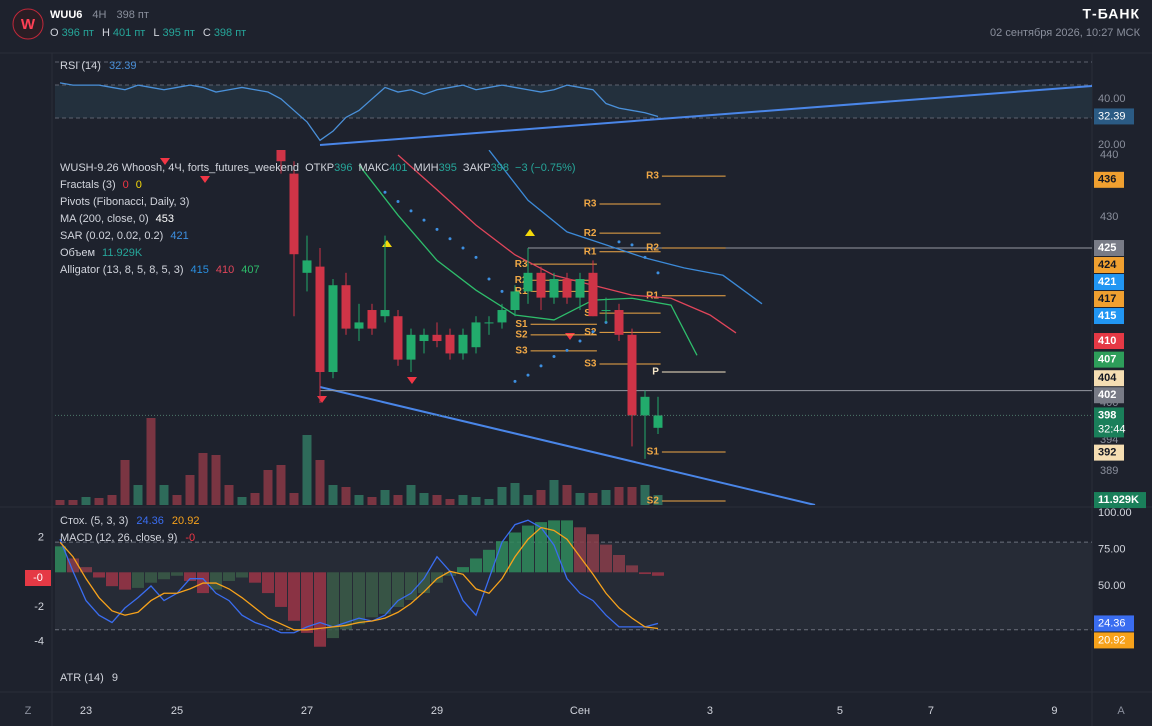 This screenshot has height=726, width=1152. I want to click on ohlc-label: C, so click(207, 33).